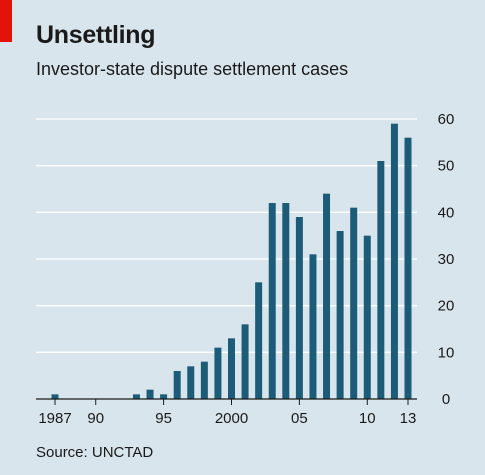  Describe the element at coordinates (231, 368) in the screenshot. I see `bar-2000` at that location.